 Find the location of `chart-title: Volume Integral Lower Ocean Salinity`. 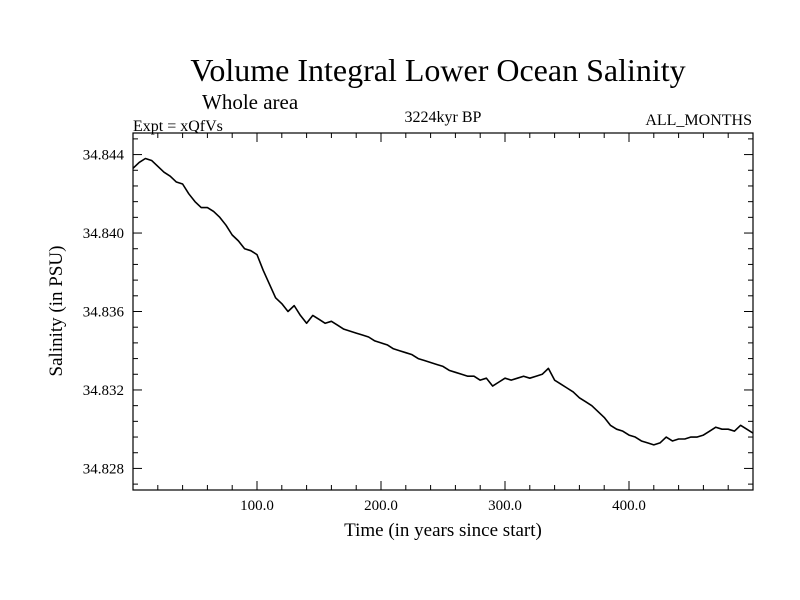

chart-title: Volume Integral Lower Ocean Salinity is located at coordinates (437, 70).